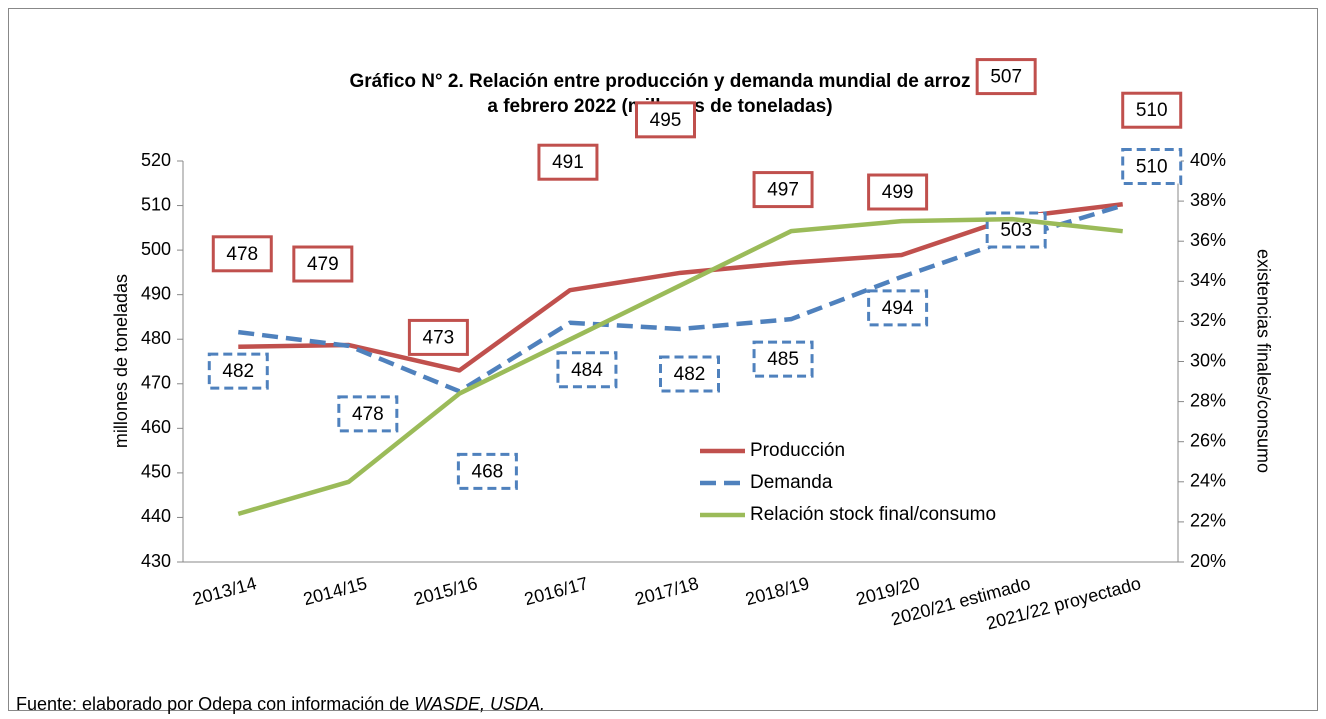  I want to click on data-label: 468, so click(488, 471).